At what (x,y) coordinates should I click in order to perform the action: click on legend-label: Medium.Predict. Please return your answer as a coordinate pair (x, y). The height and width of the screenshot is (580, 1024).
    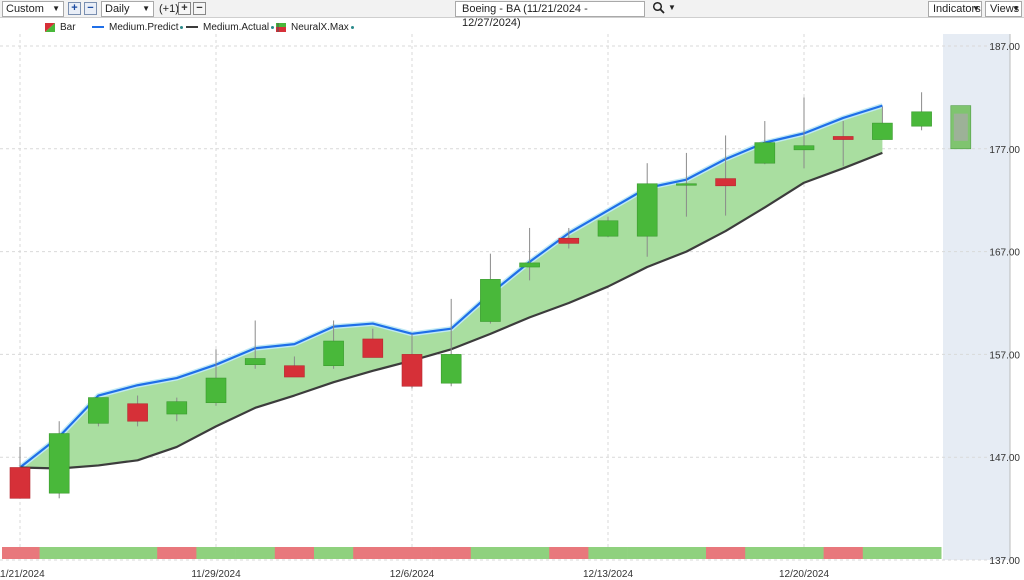
    Looking at the image, I should click on (144, 27).